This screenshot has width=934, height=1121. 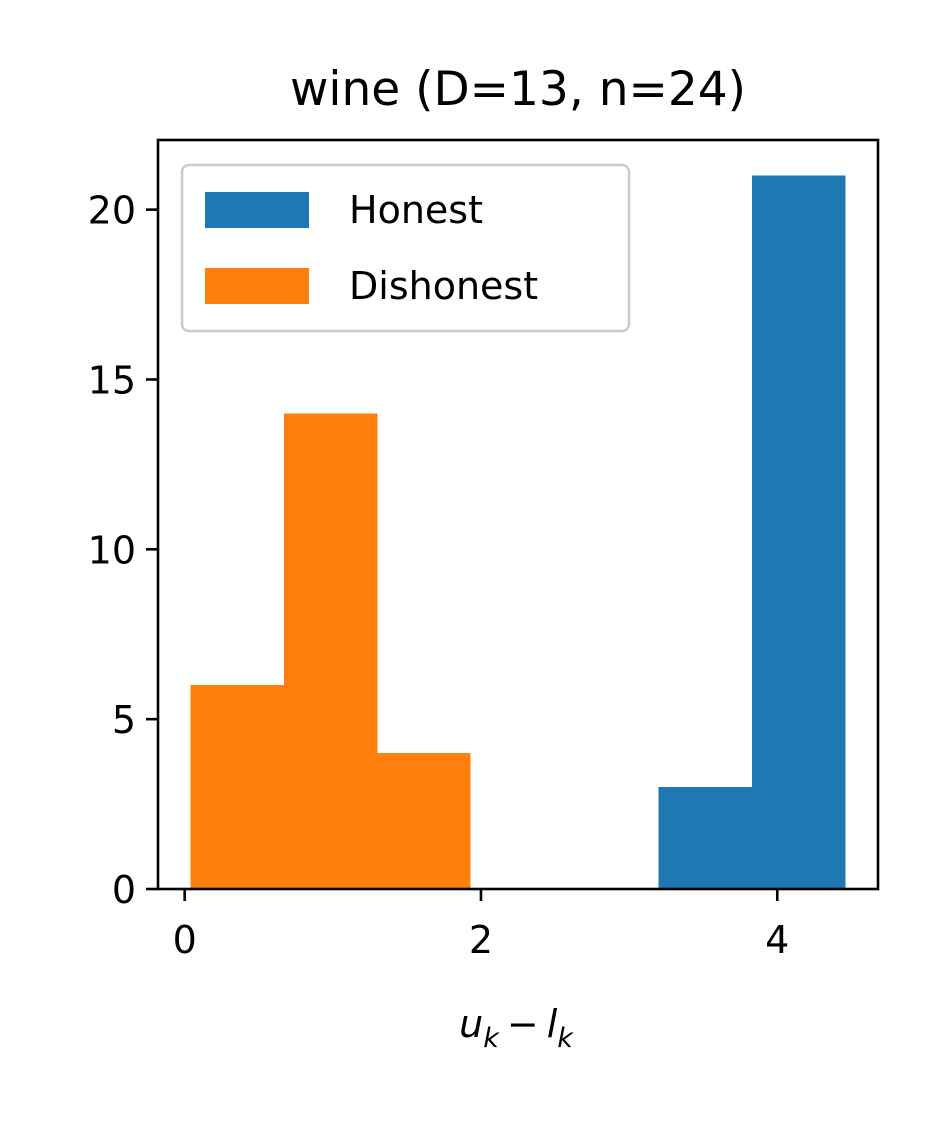 What do you see at coordinates (124, 720) in the screenshot?
I see `y-tick-label: 5` at bounding box center [124, 720].